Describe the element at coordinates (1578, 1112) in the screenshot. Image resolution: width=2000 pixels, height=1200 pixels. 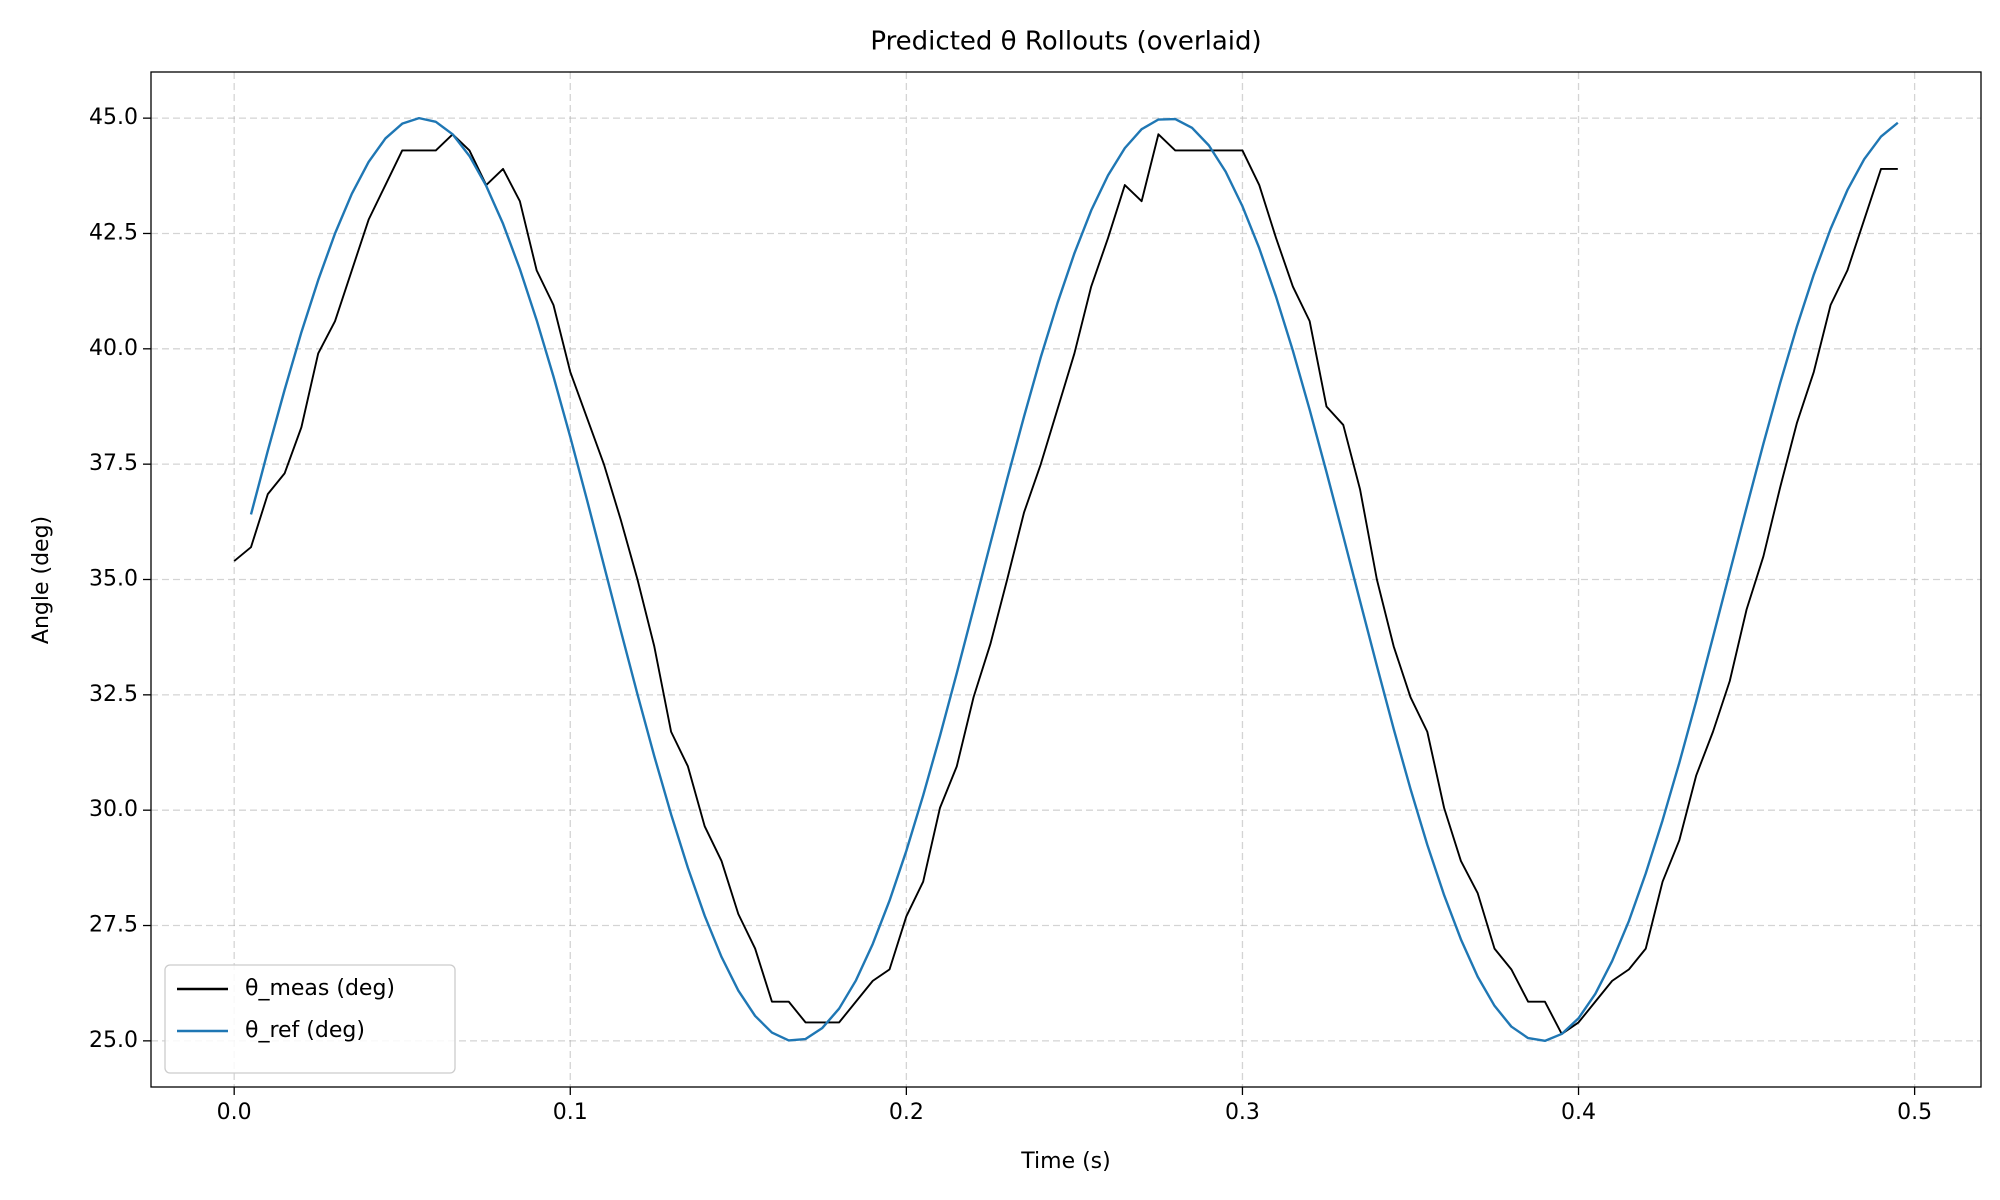
I see `x-tick-label: 0.4` at that location.